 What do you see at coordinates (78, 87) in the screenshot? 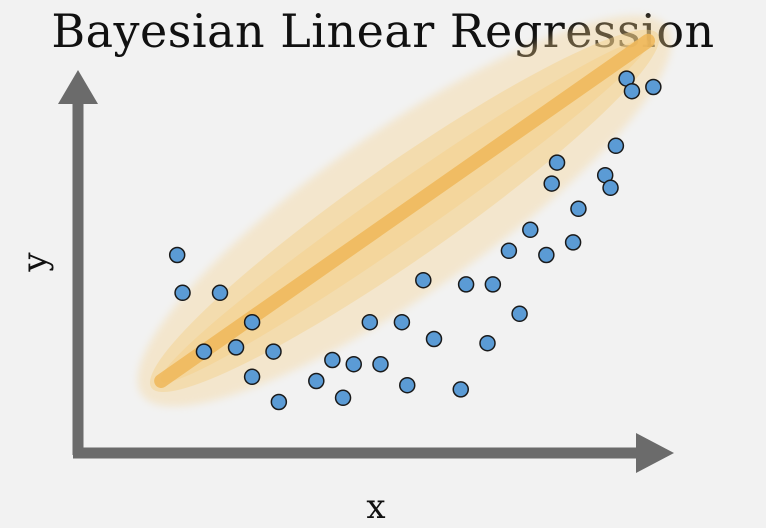
I see `y-axis-arrow` at bounding box center [78, 87].